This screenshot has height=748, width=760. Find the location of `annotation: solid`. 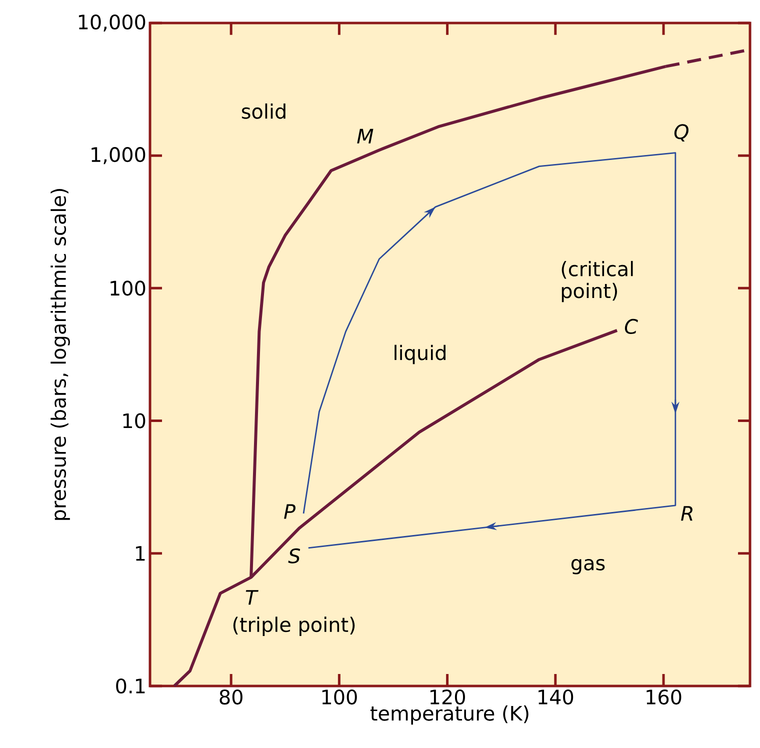

annotation: solid is located at coordinates (264, 111).